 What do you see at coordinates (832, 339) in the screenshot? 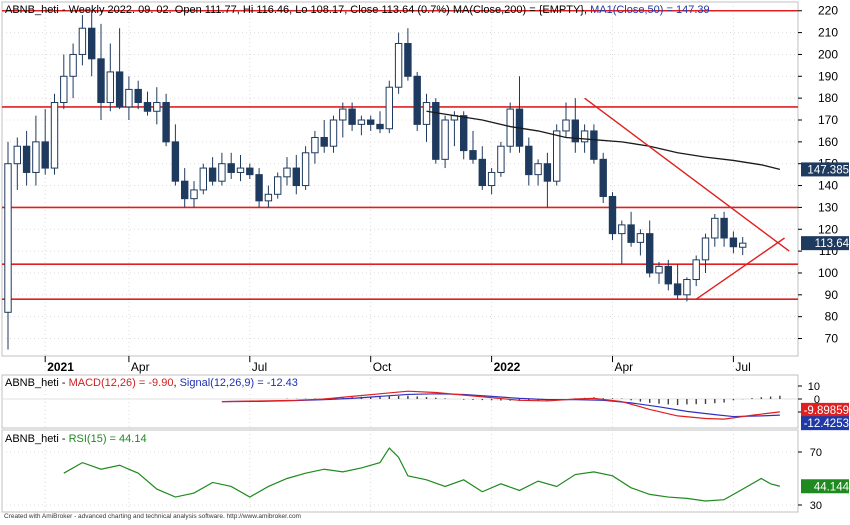
I see `price-tick-label: 70` at bounding box center [832, 339].